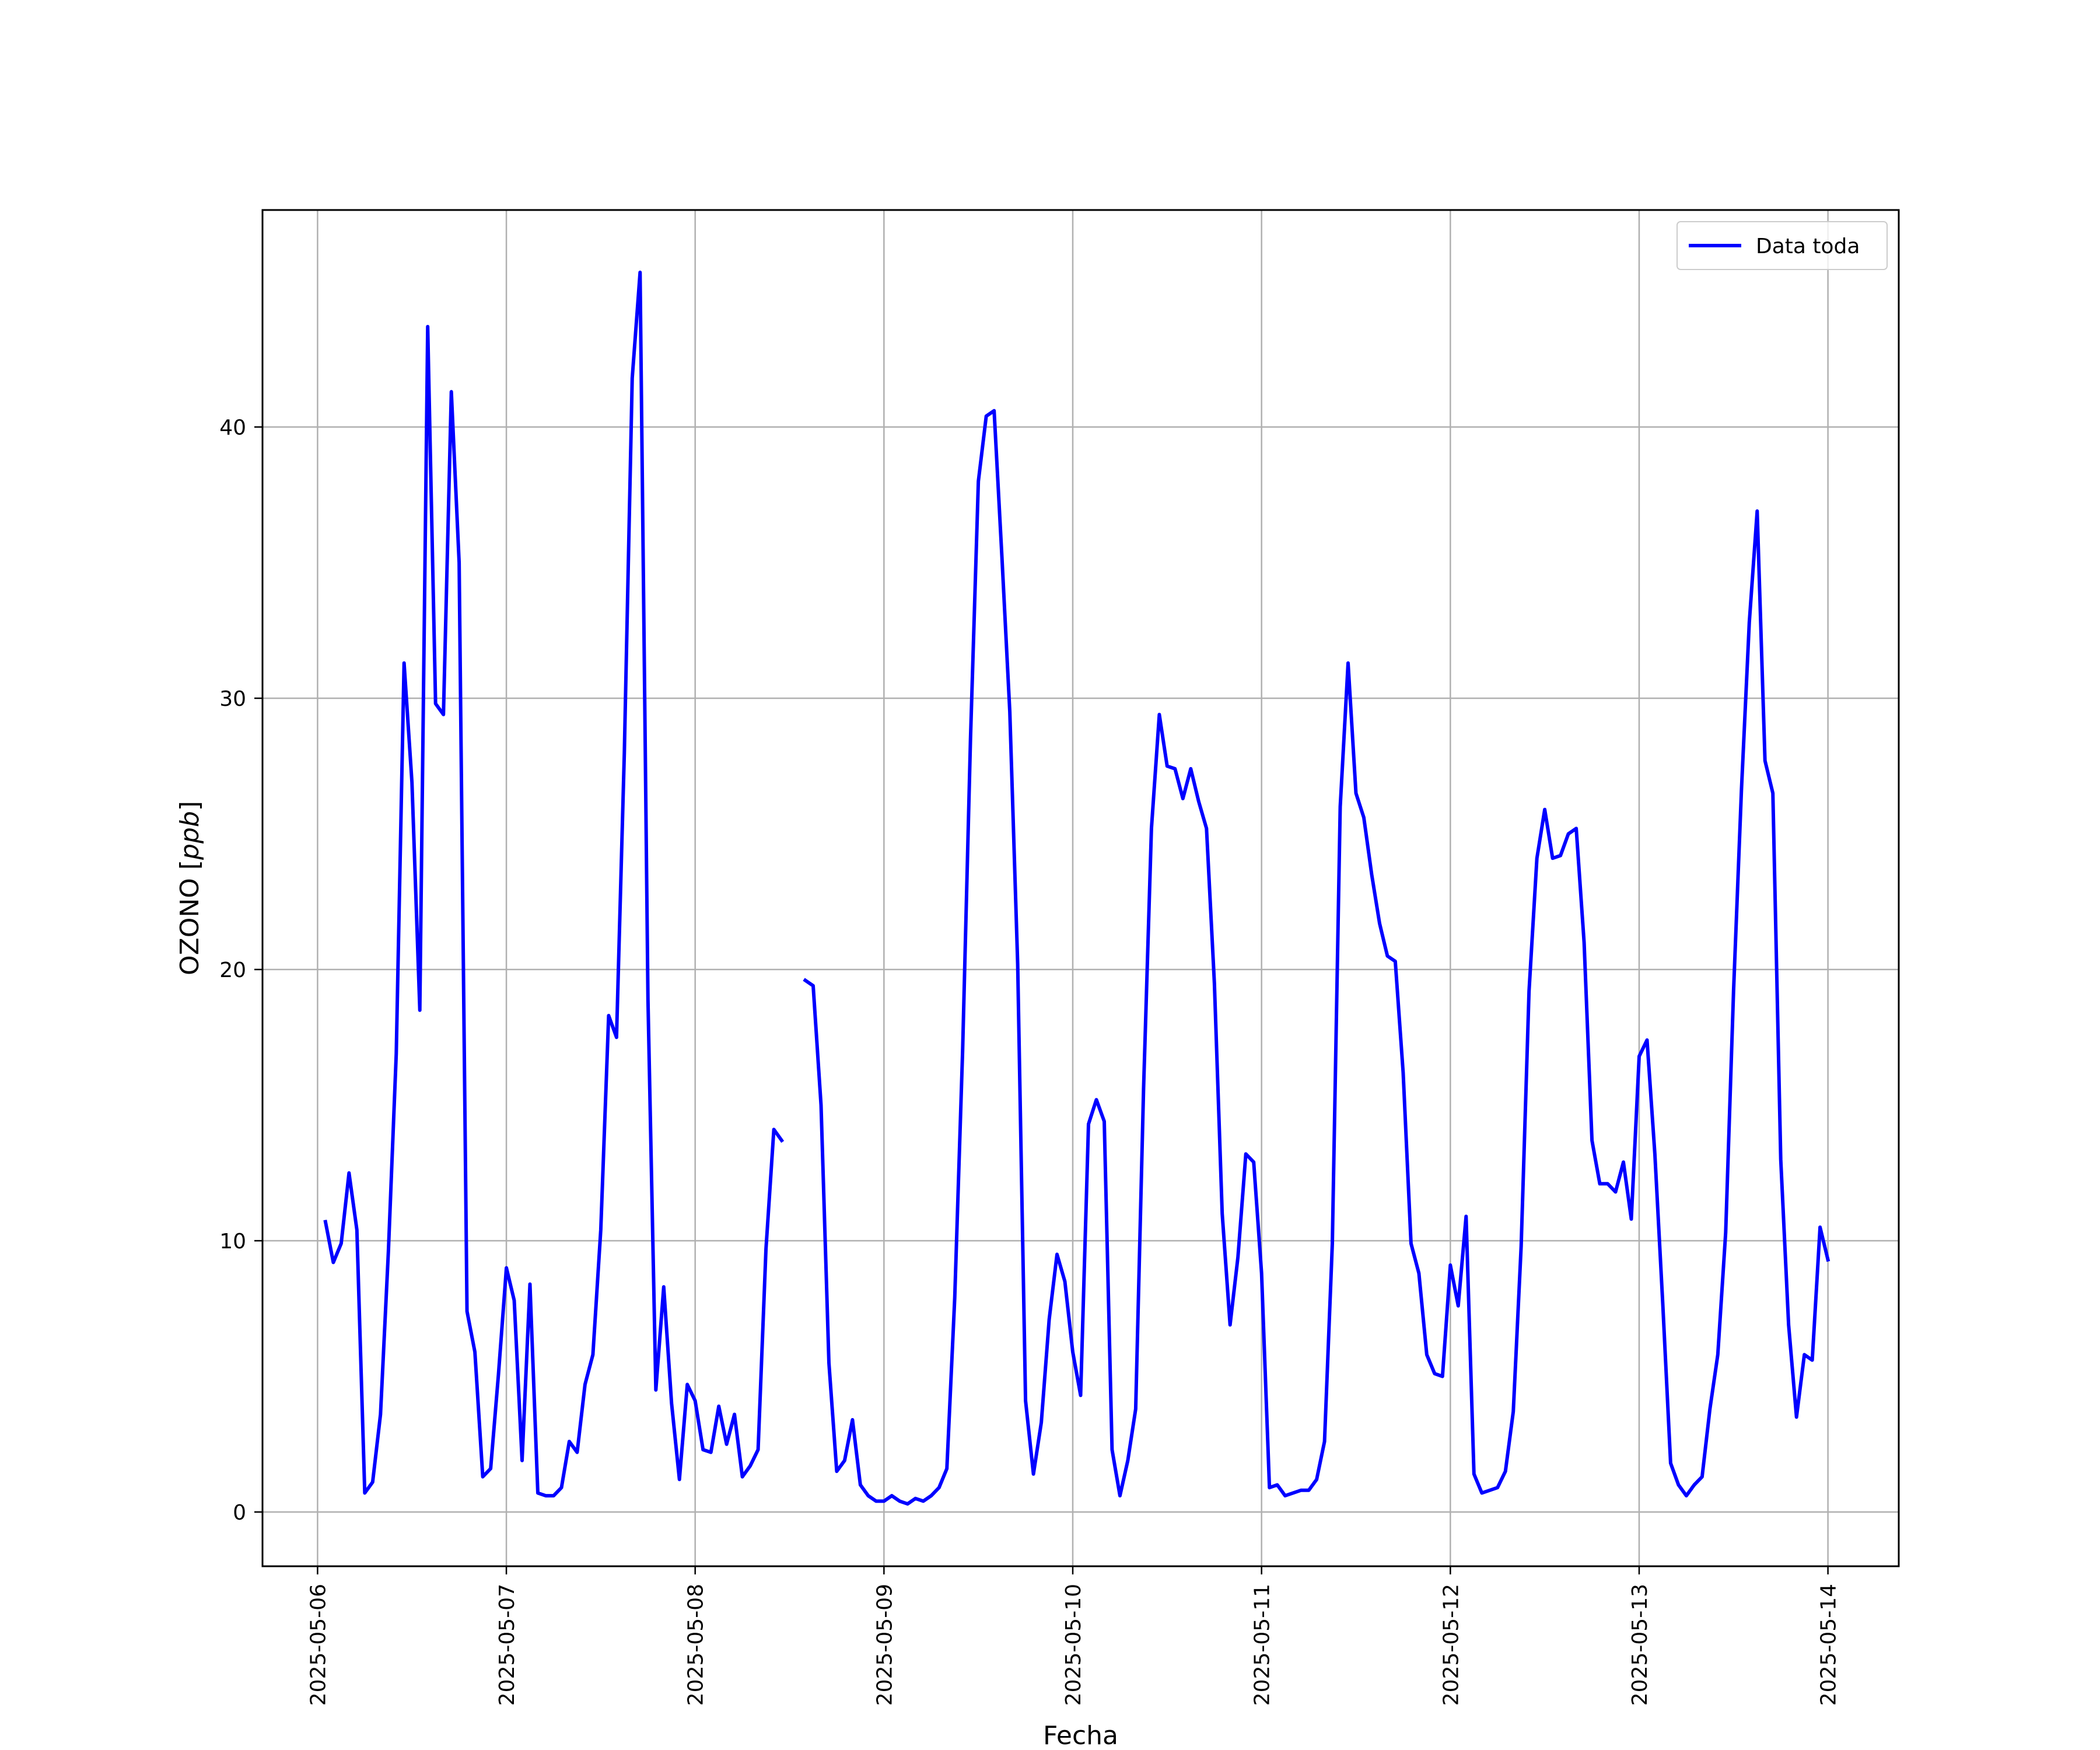 The width and height of the screenshot is (2100, 1750). I want to click on y-tick-label: 30, so click(232, 699).